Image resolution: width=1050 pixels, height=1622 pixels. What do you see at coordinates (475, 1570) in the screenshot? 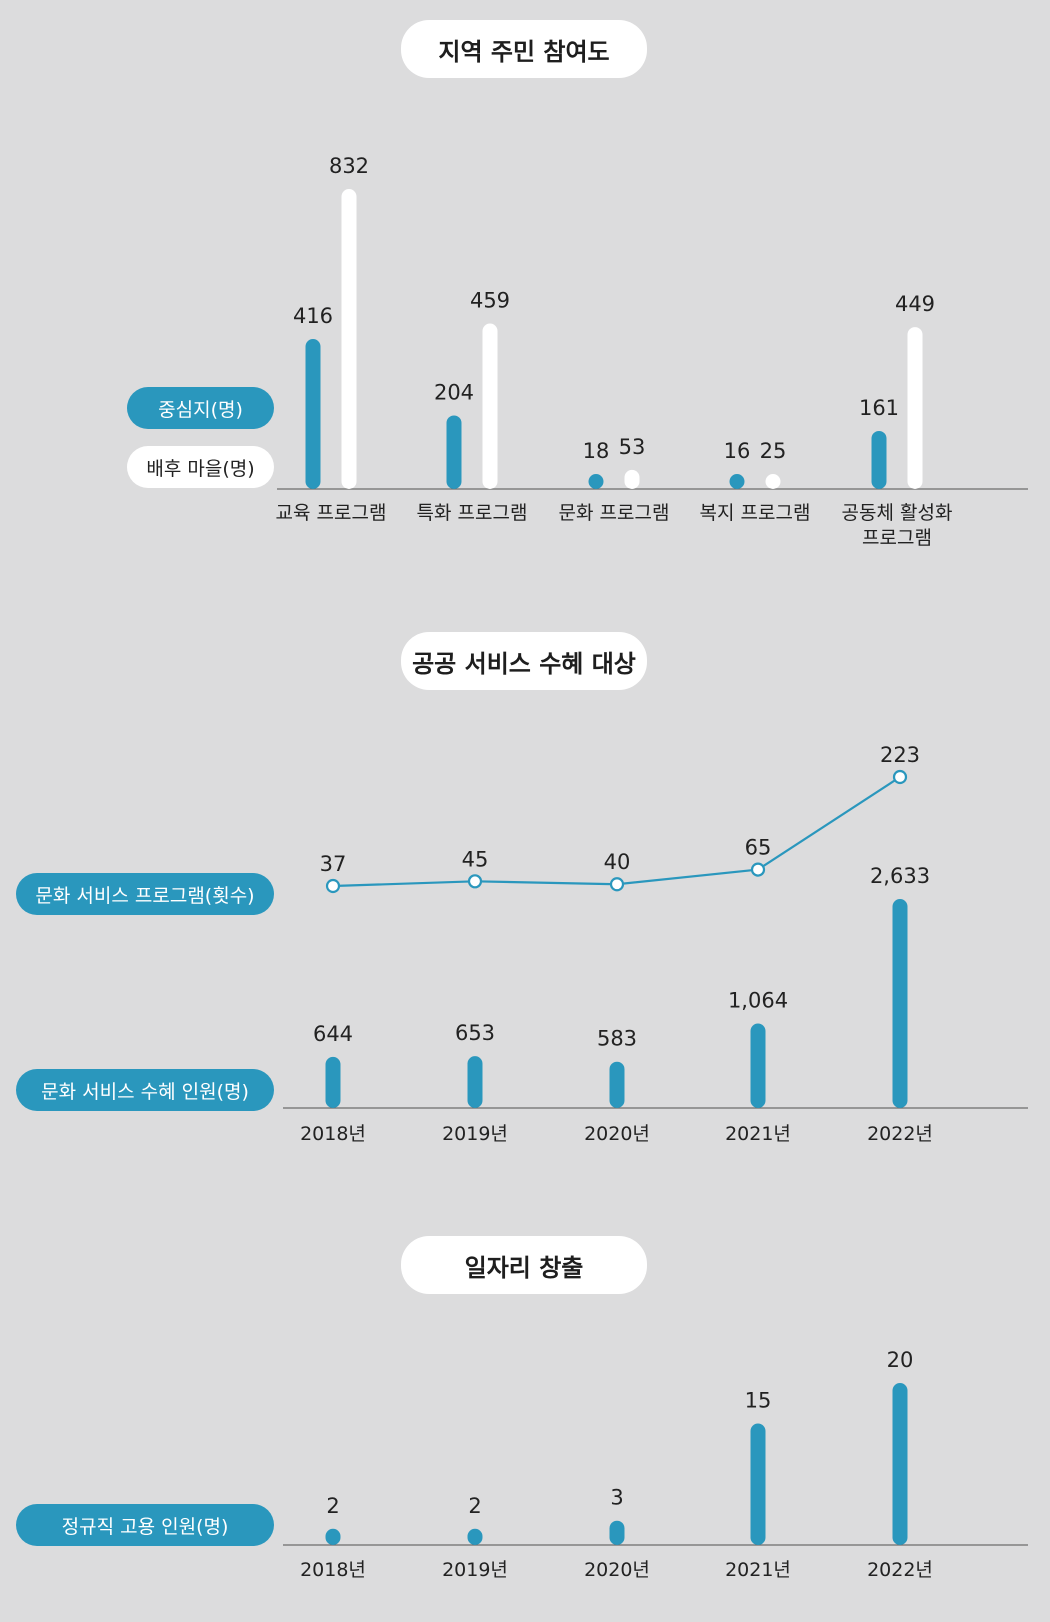
I see `chart3-category-label: 2019년` at bounding box center [475, 1570].